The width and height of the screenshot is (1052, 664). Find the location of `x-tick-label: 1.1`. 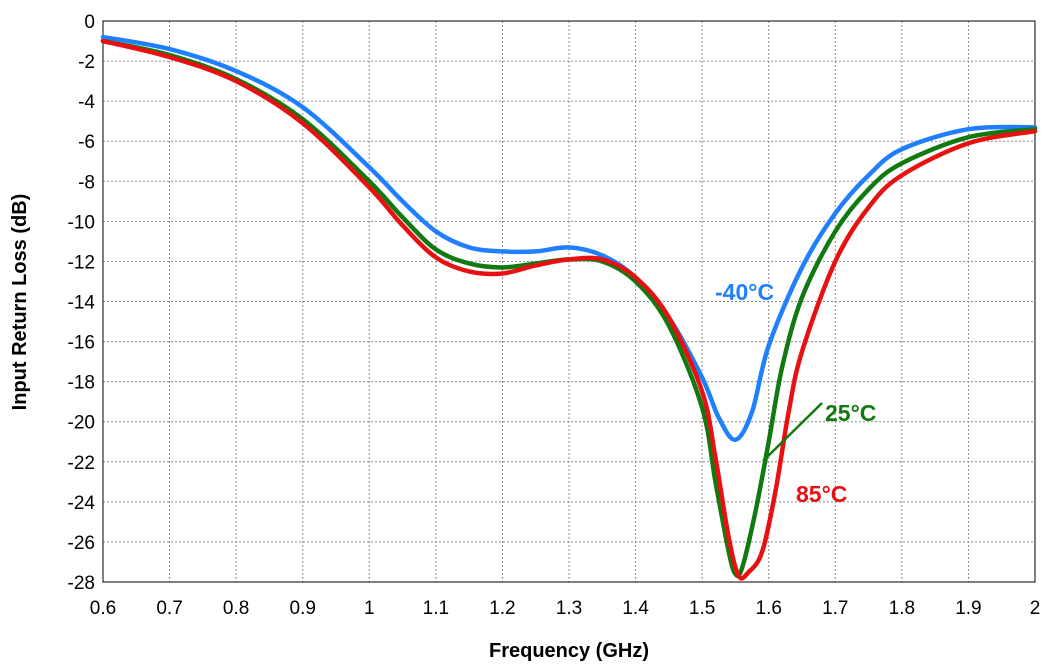

x-tick-label: 1.1 is located at coordinates (436, 608).